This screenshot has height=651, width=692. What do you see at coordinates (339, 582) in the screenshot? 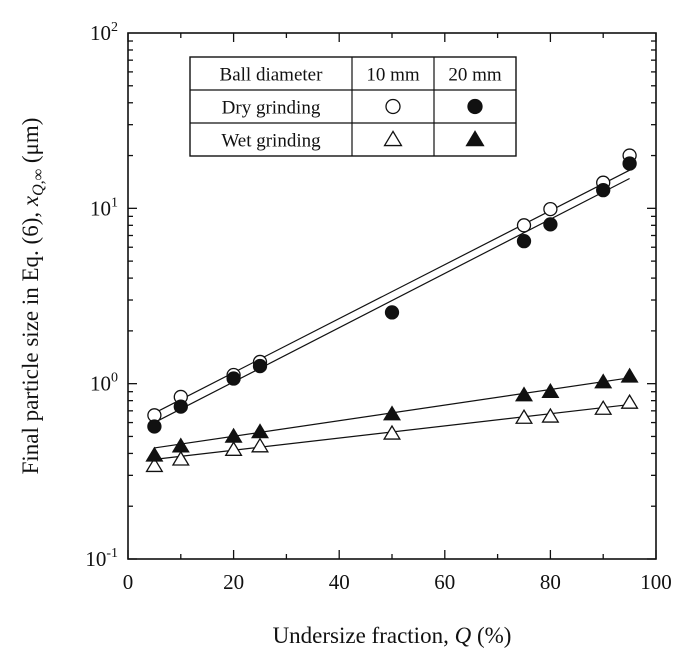
I see `x-tick-label: 40` at bounding box center [339, 582].